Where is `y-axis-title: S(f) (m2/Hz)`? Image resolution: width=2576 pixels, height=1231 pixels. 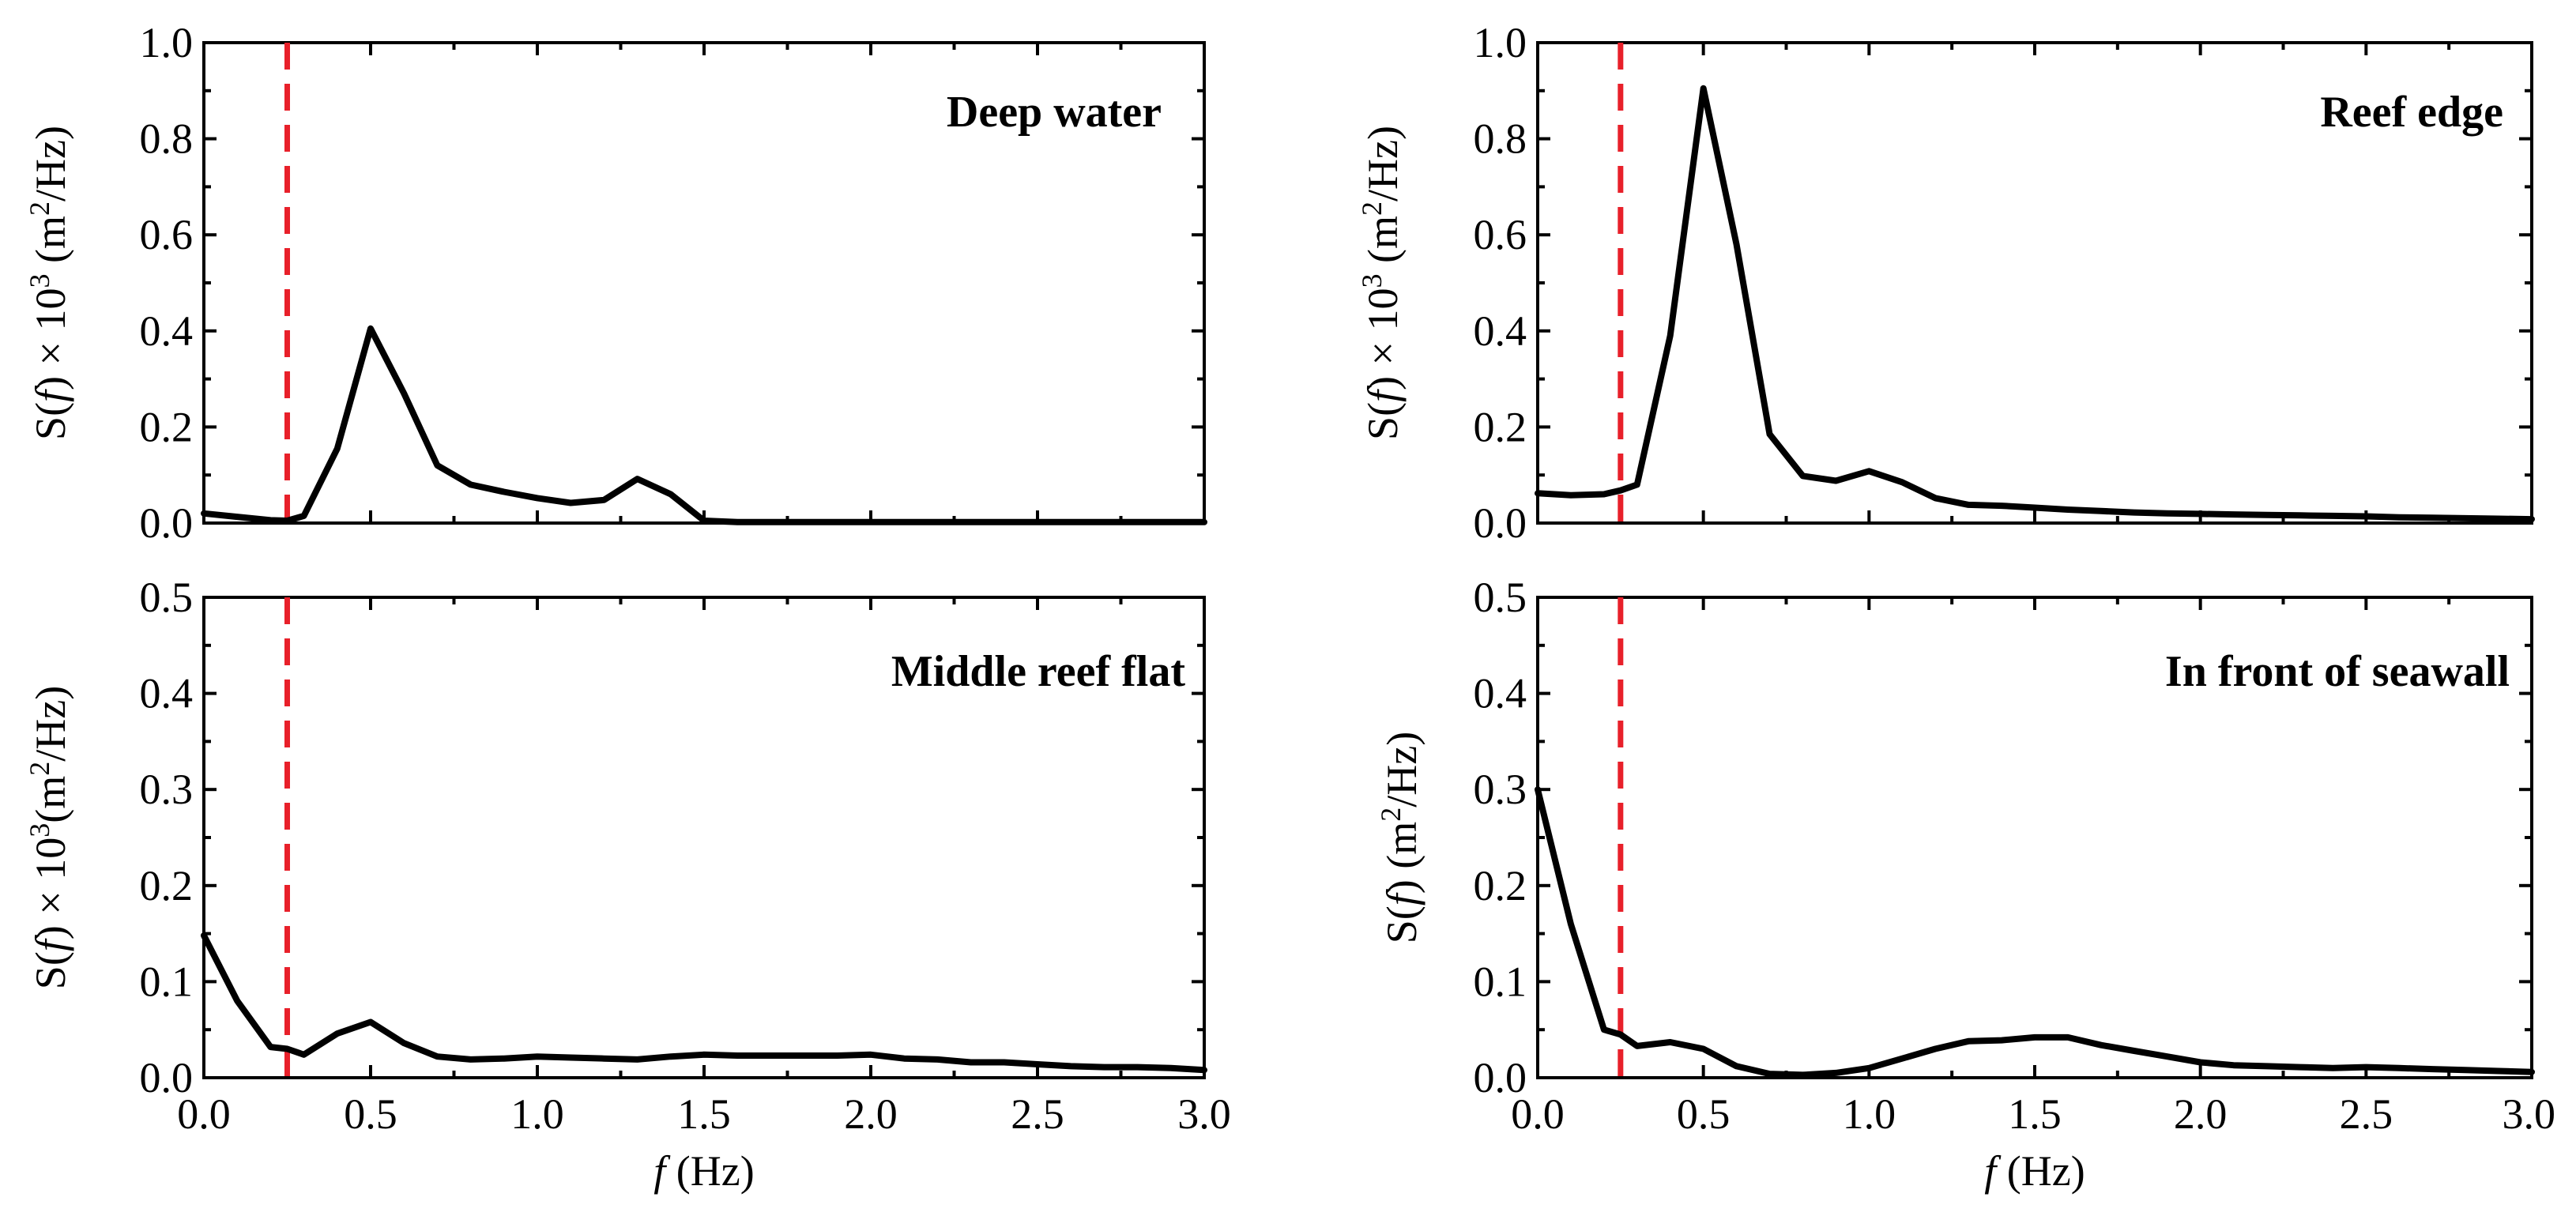
y-axis-title: S(f) (m2/Hz) is located at coordinates (1400, 837).